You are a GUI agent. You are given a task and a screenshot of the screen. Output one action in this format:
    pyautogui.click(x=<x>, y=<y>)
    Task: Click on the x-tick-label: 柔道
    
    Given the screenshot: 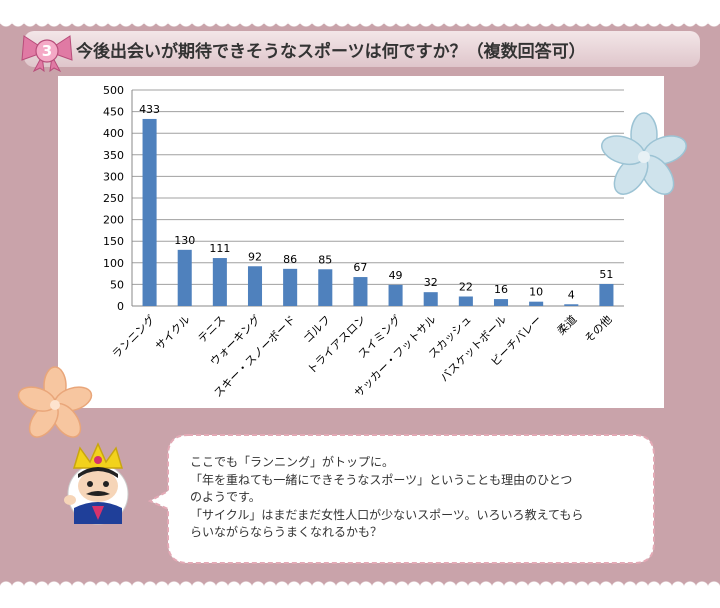 What is the action you would take?
    pyautogui.click(x=566, y=324)
    